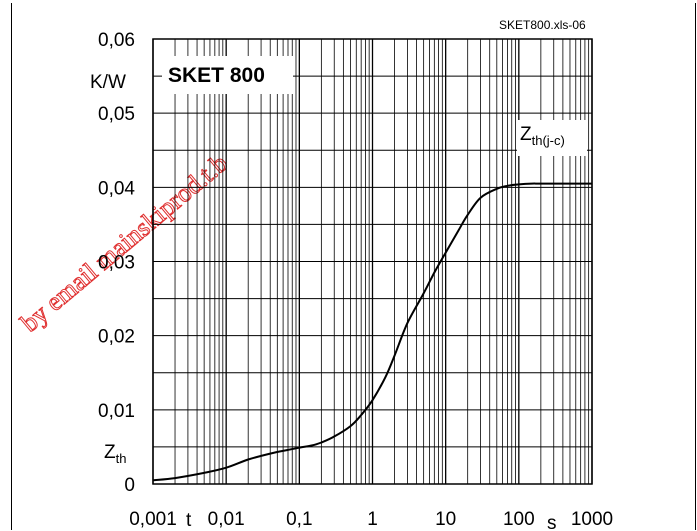  Describe the element at coordinates (116, 188) in the screenshot. I see `y-tick-label: 0,04` at that location.